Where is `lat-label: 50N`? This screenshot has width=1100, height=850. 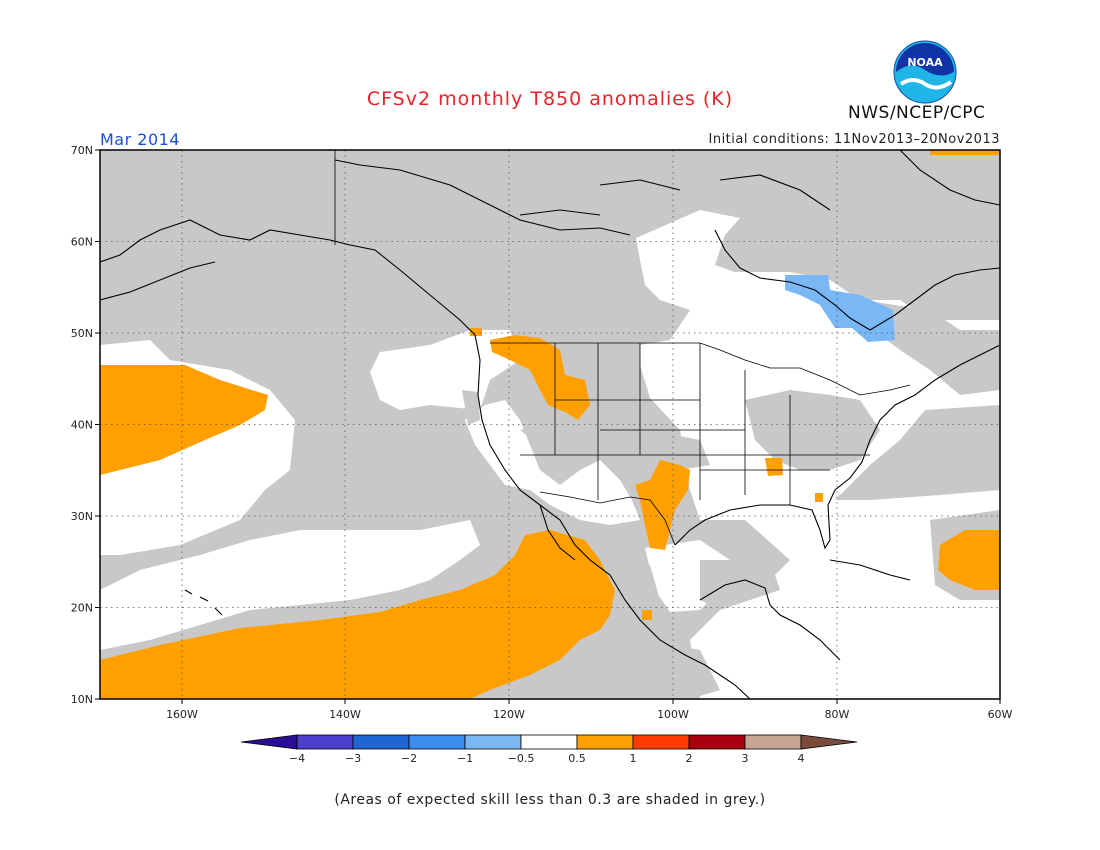 lat-label: 50N is located at coordinates (82, 333).